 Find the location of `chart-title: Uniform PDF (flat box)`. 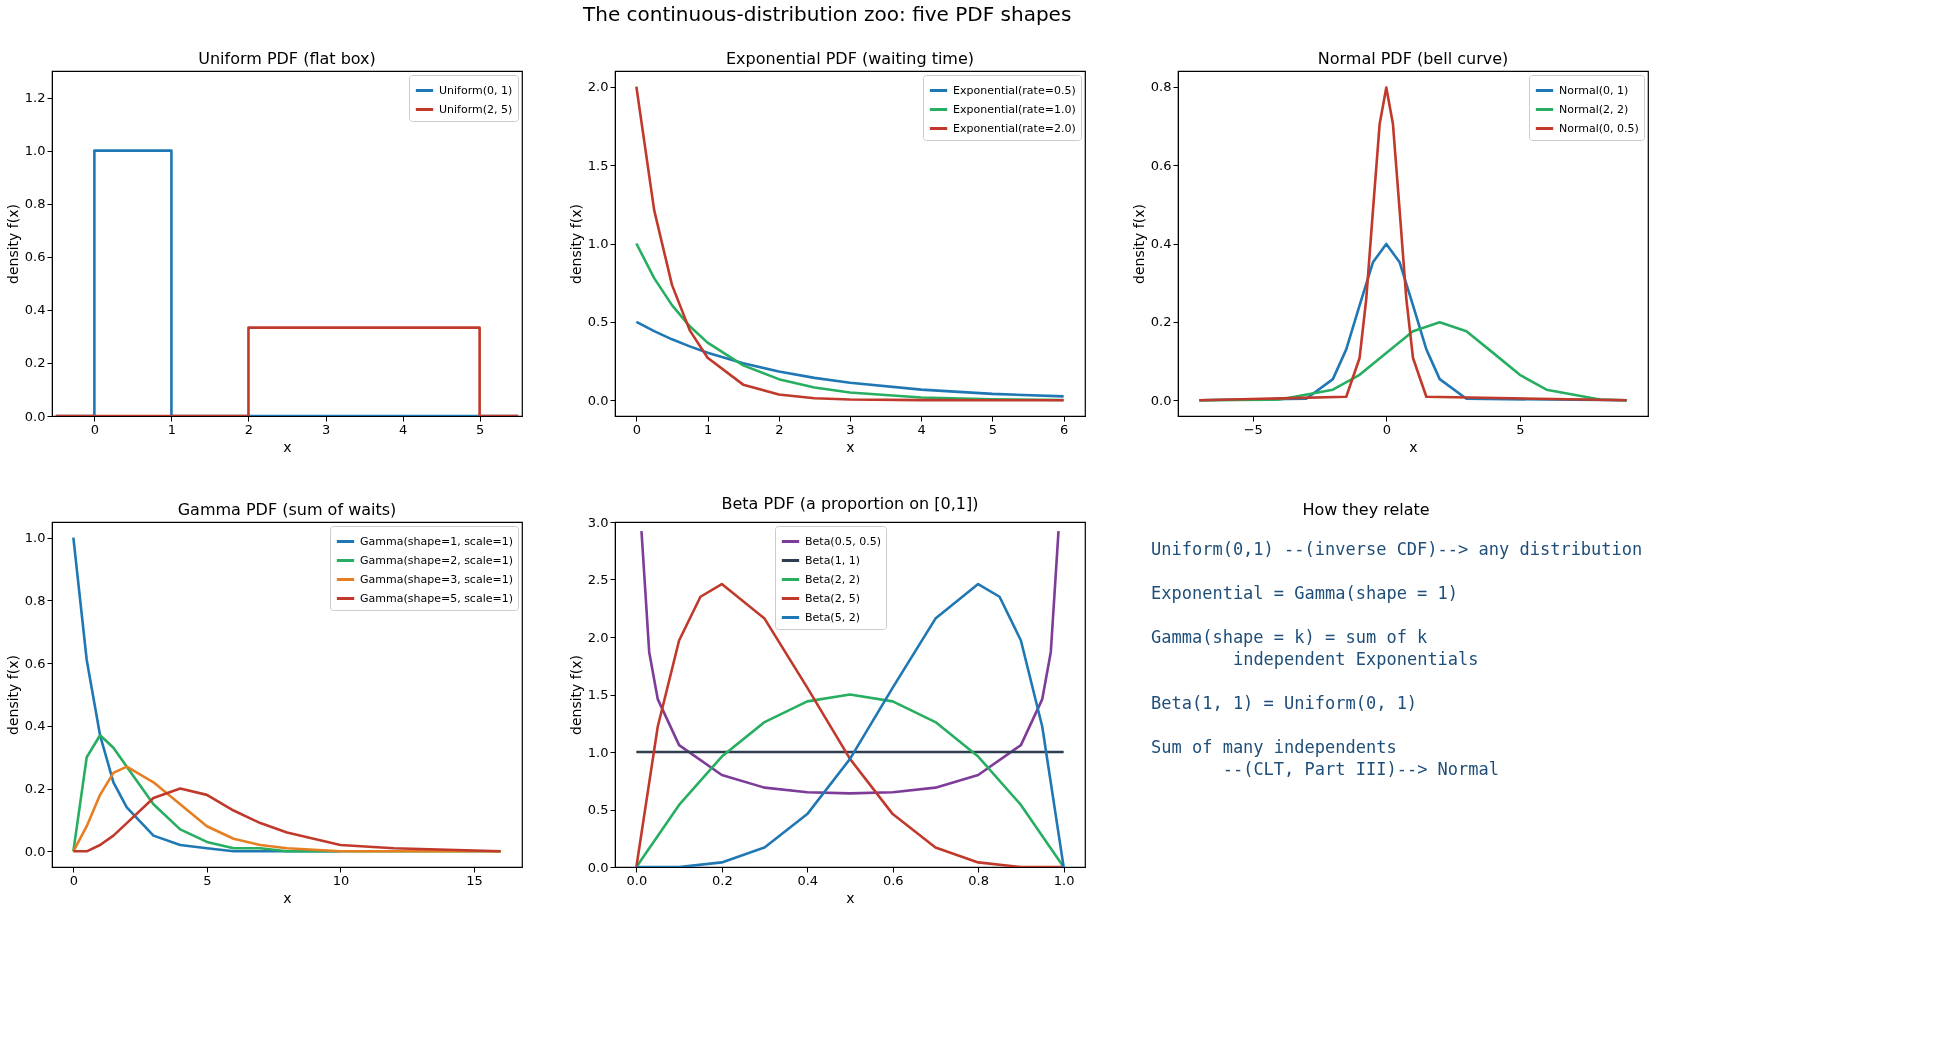

chart-title: Uniform PDF (flat box) is located at coordinates (287, 58).